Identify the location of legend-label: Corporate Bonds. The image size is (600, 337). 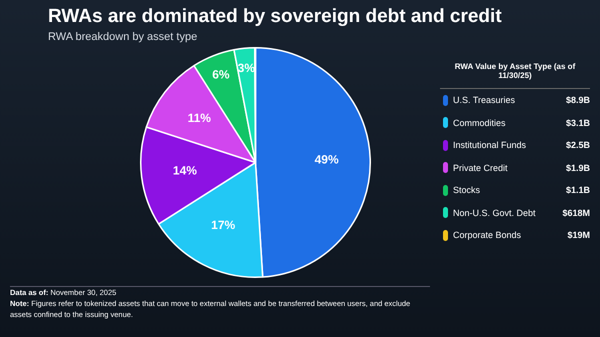
(487, 235).